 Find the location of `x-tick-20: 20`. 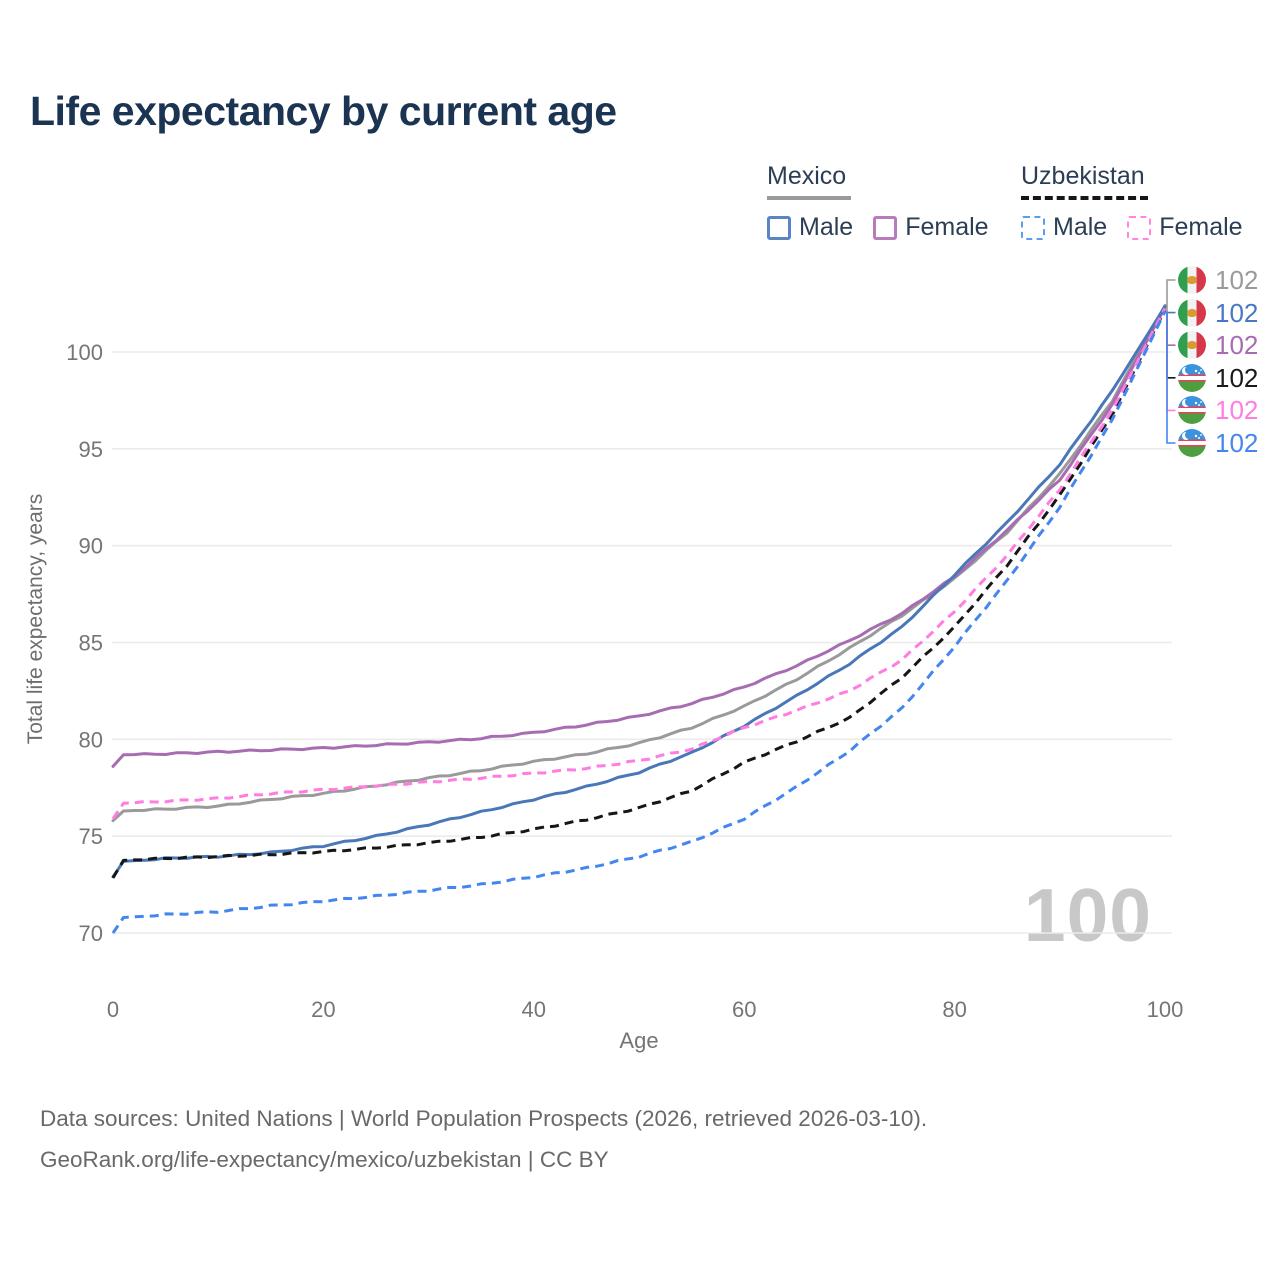

x-tick-20: 20 is located at coordinates (323, 1009).